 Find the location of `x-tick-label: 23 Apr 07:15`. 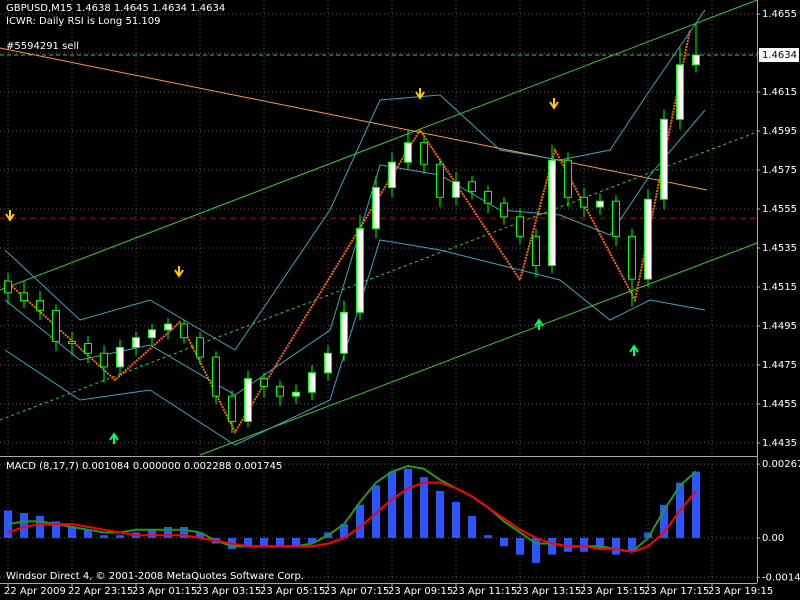

x-tick-label: 23 Apr 07:15 is located at coordinates (356, 591).